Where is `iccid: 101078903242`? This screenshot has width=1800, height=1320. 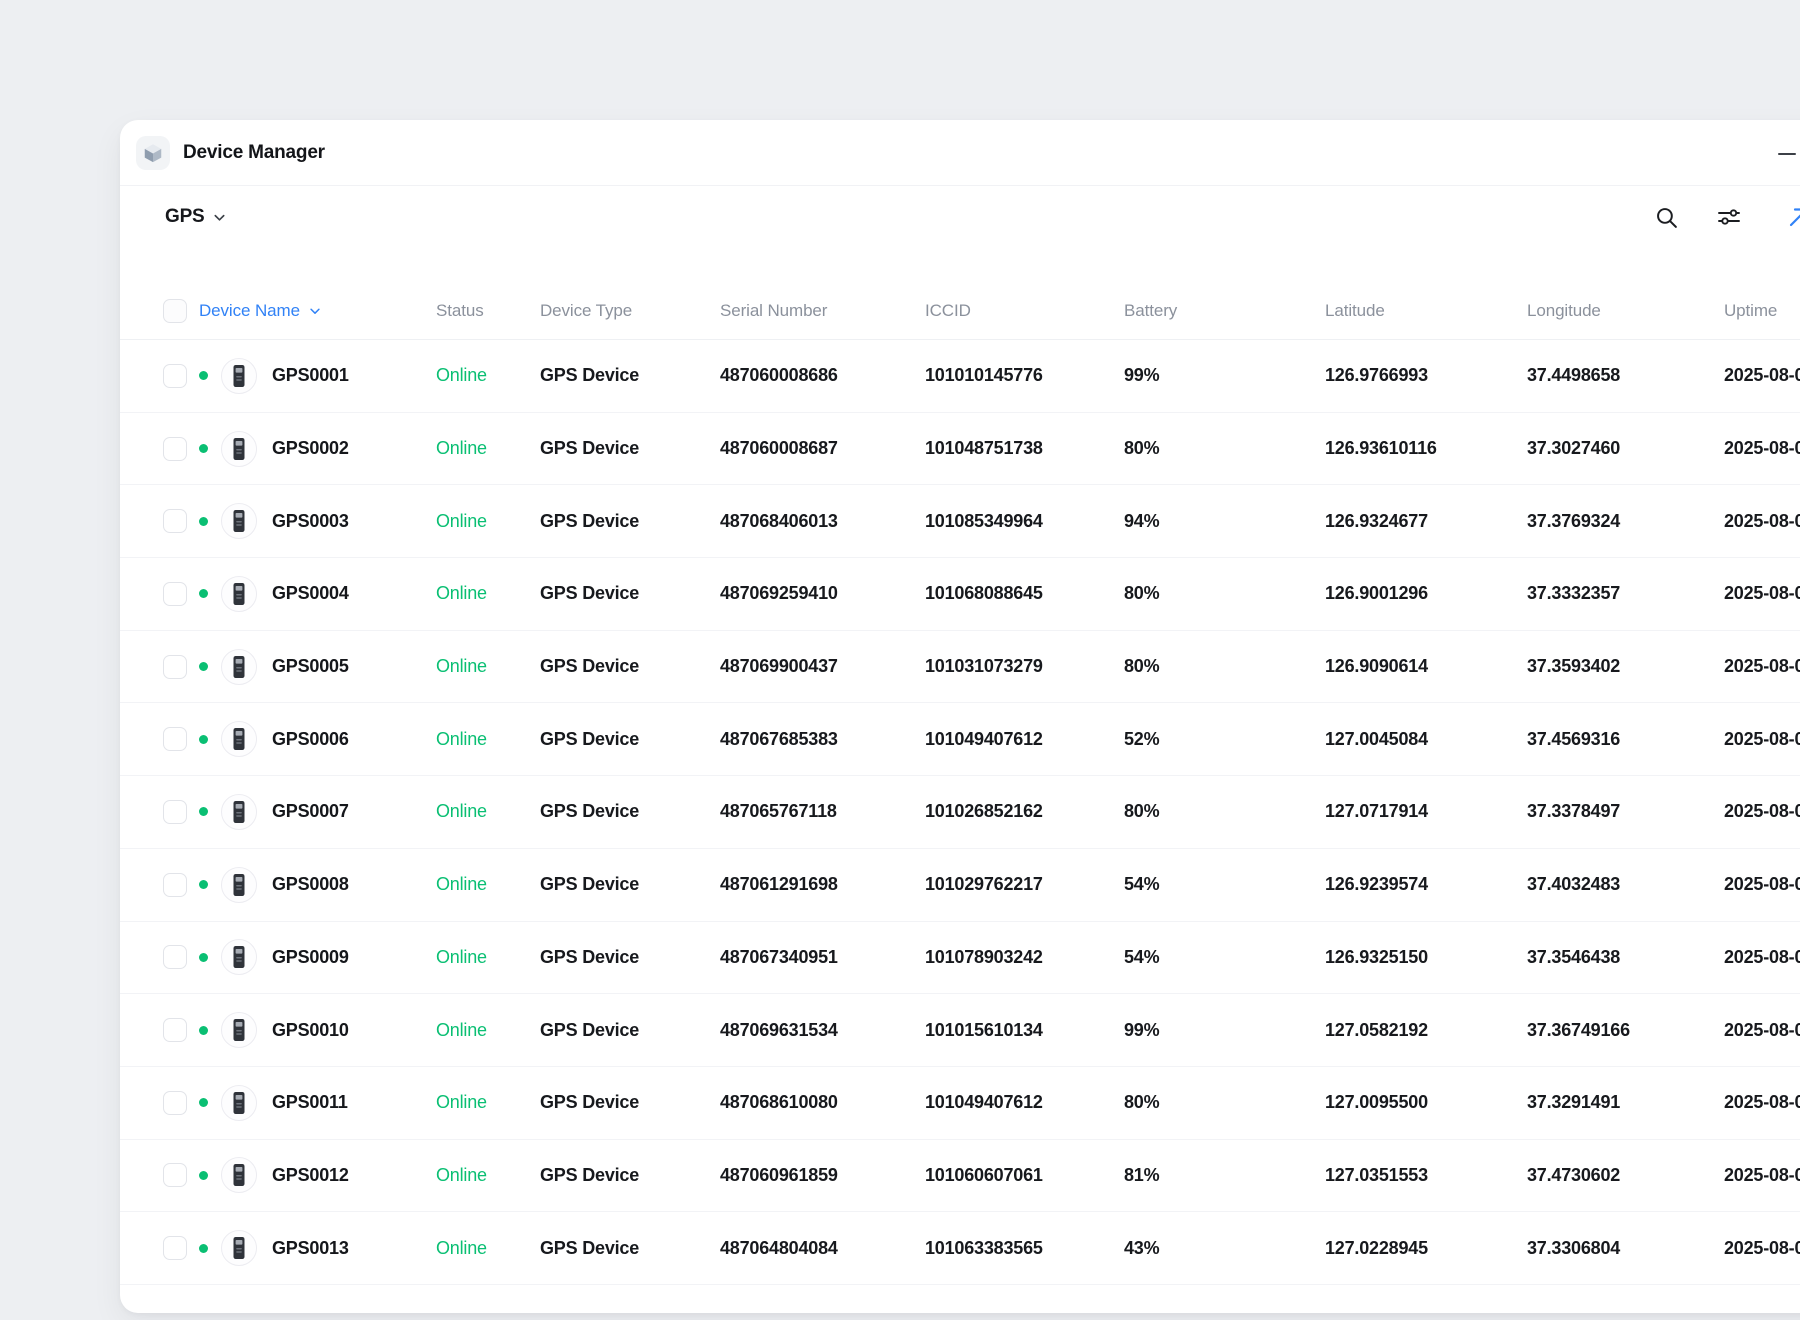 iccid: 101078903242 is located at coordinates (984, 956).